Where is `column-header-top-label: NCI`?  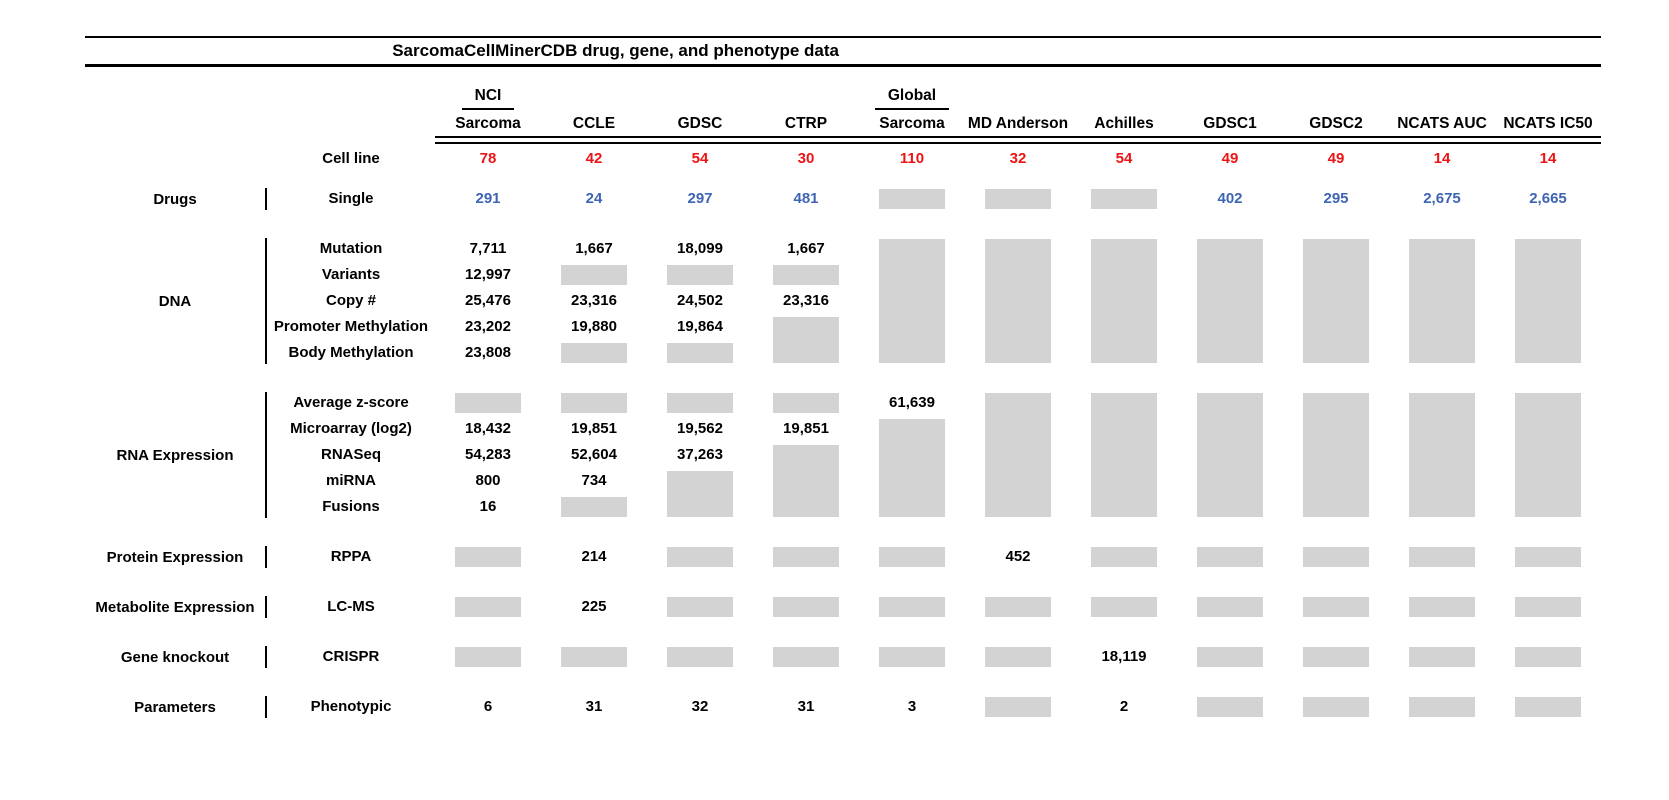 column-header-top-label: NCI is located at coordinates (488, 97).